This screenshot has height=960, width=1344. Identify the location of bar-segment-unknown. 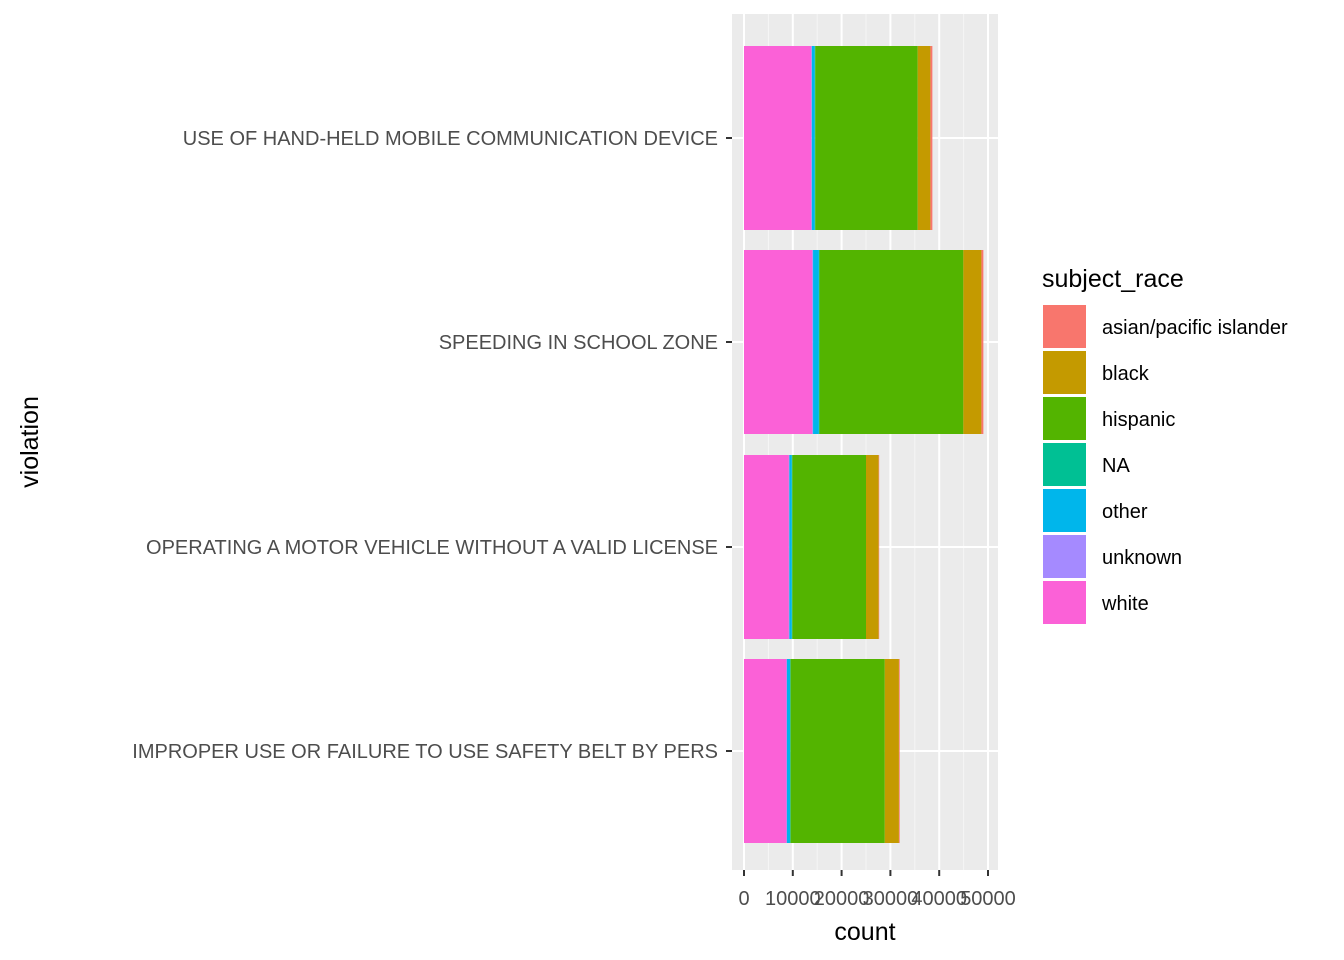
(813, 342).